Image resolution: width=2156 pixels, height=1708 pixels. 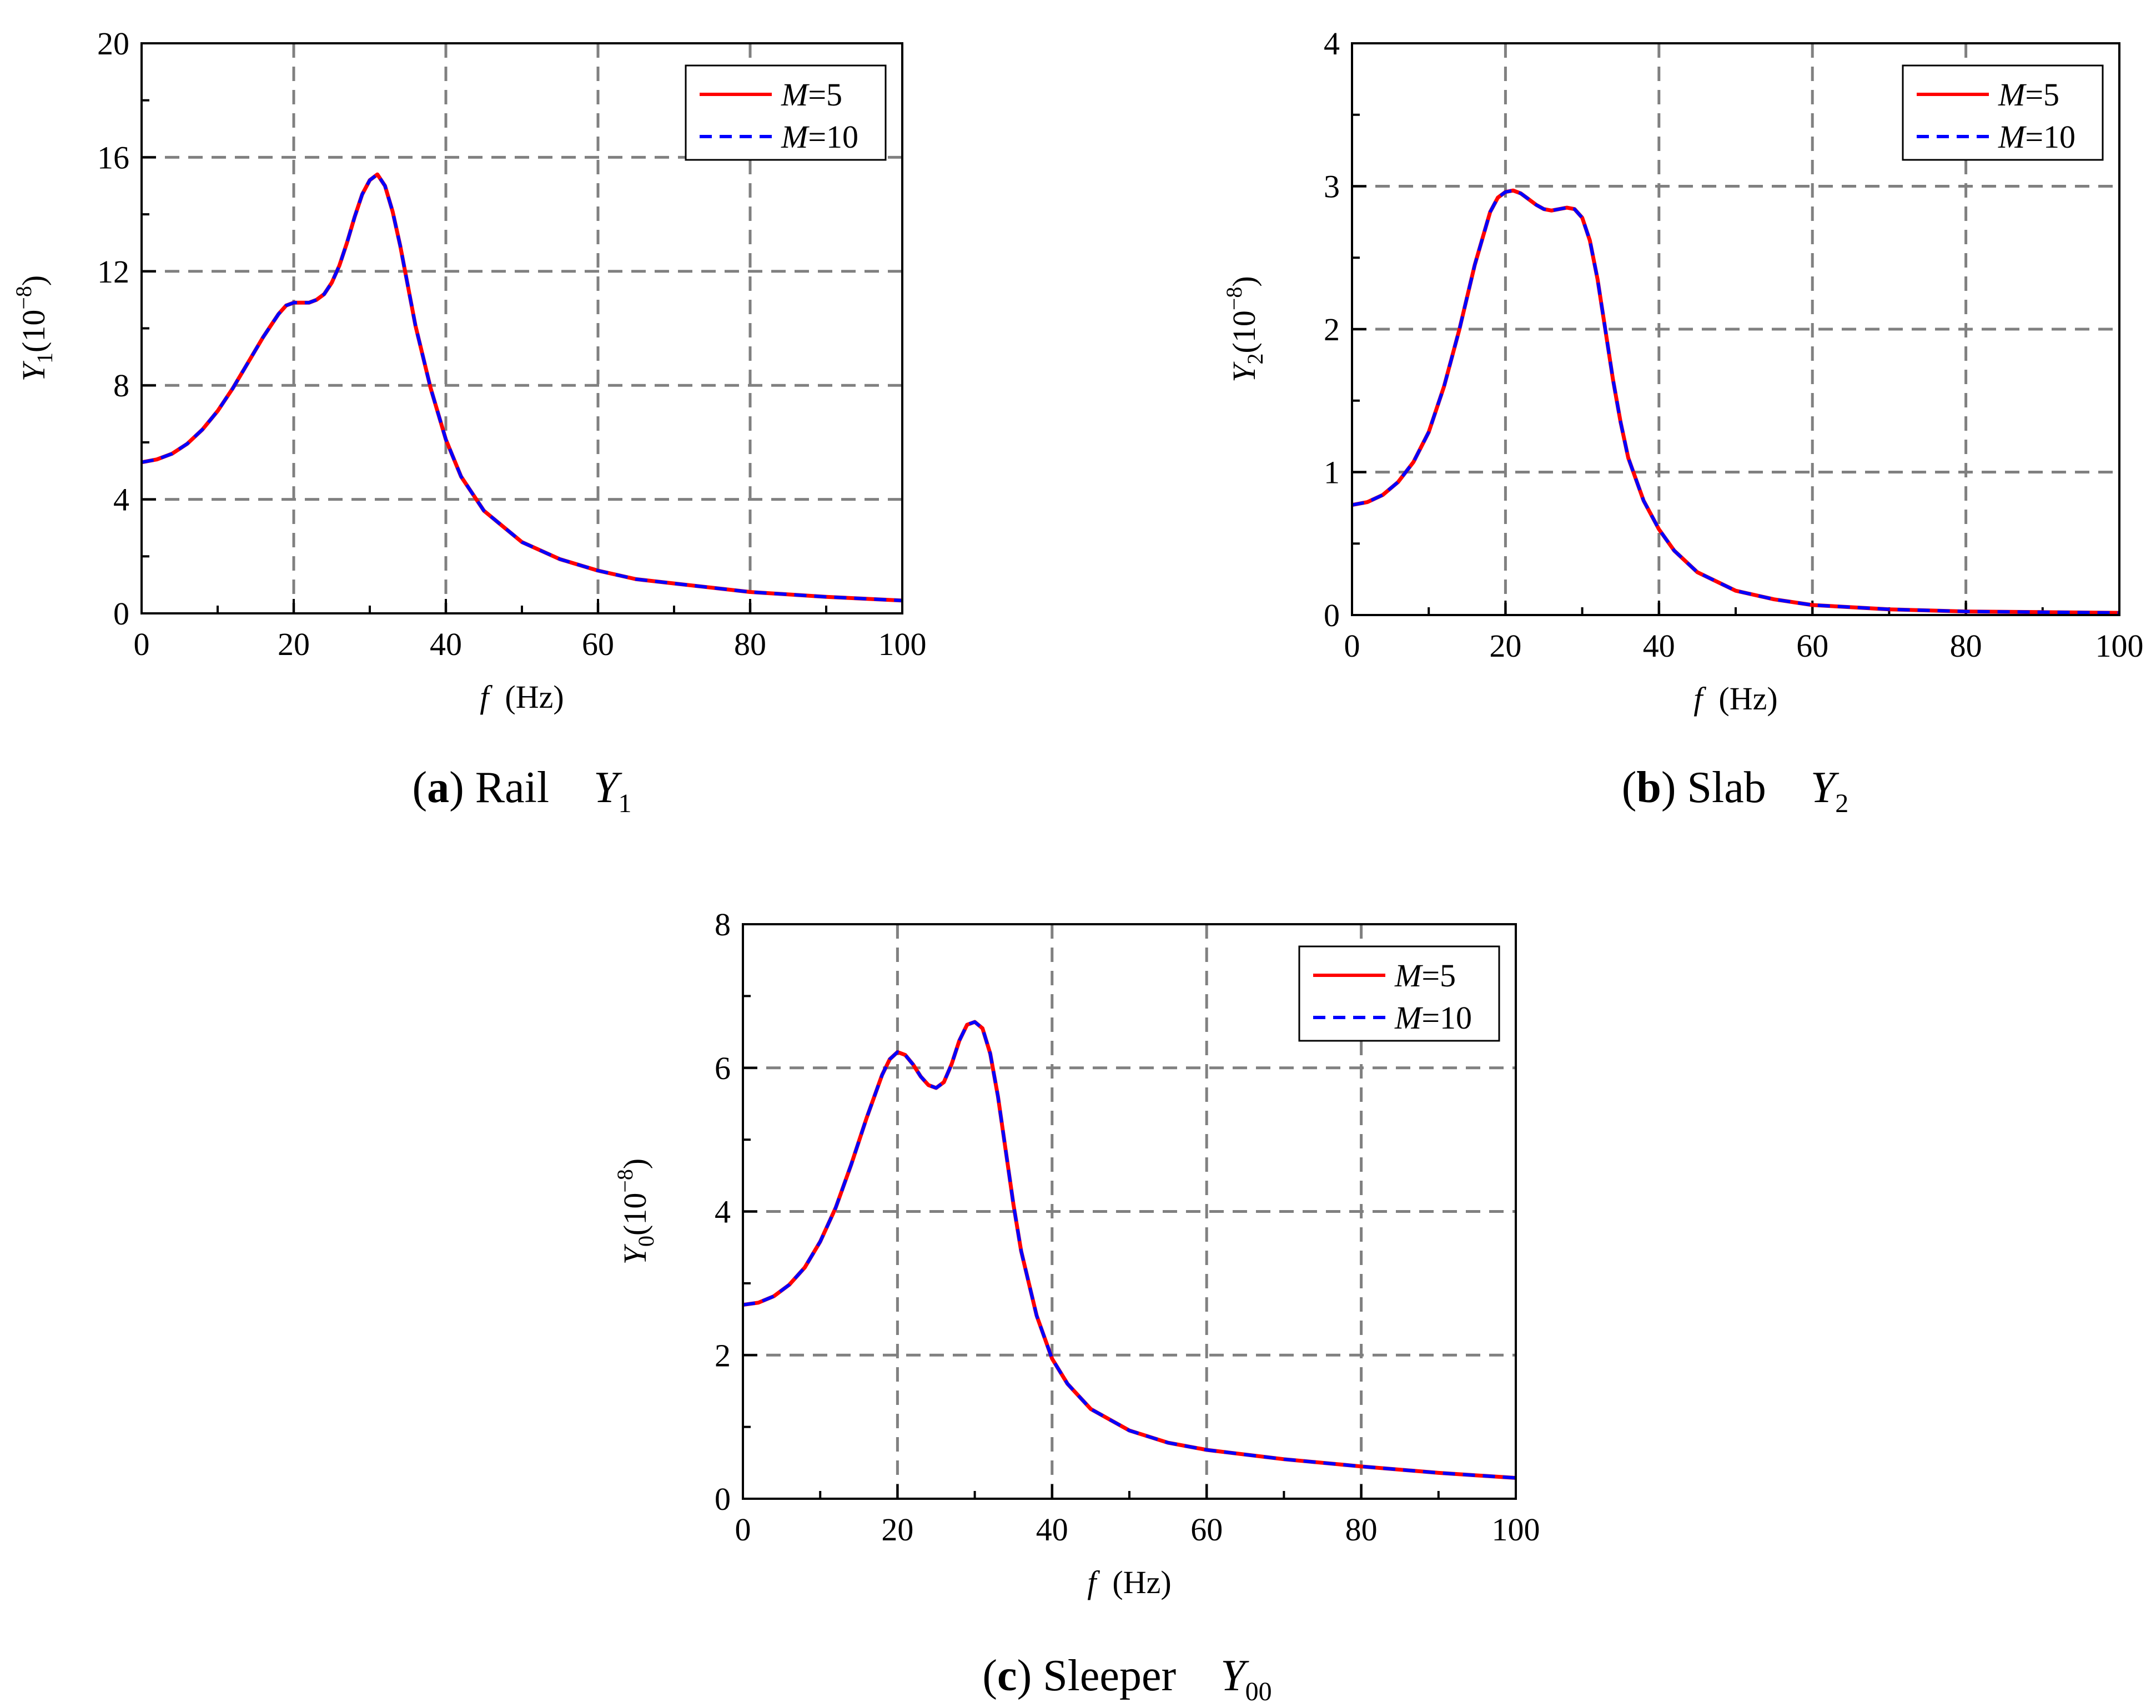 What do you see at coordinates (113, 44) in the screenshot?
I see `y-tick-label: 20` at bounding box center [113, 44].